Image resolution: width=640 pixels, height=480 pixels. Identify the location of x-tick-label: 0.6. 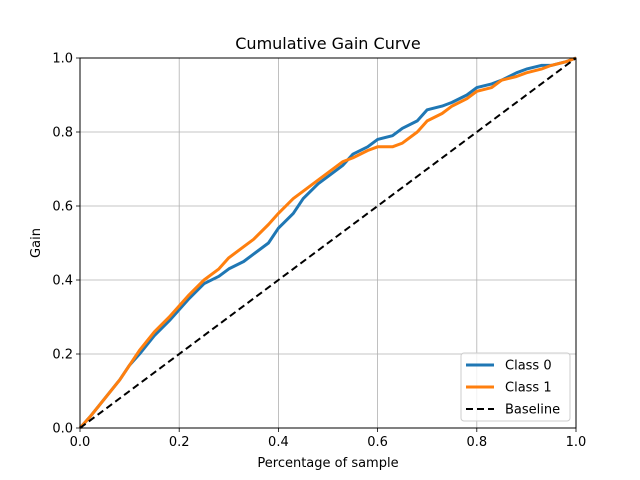
(377, 442).